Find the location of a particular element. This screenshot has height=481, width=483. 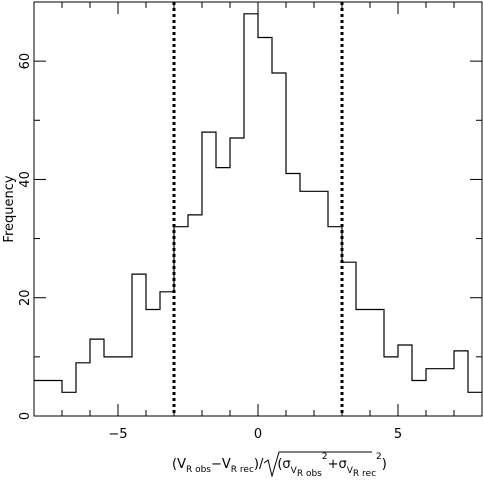

y-axis-label: Frequency is located at coordinates (9, 208).